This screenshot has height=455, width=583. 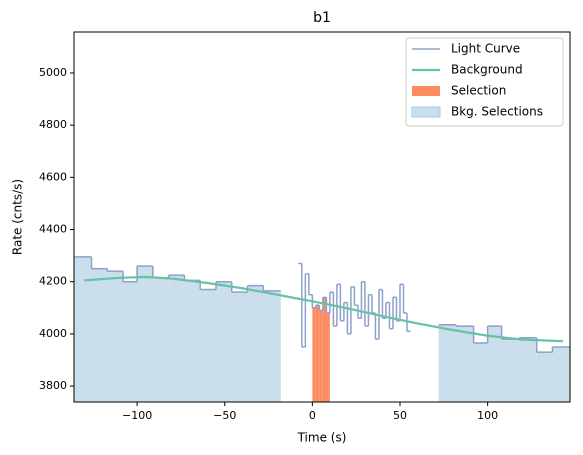 What do you see at coordinates (487, 70) in the screenshot?
I see `legend-label: Background` at bounding box center [487, 70].